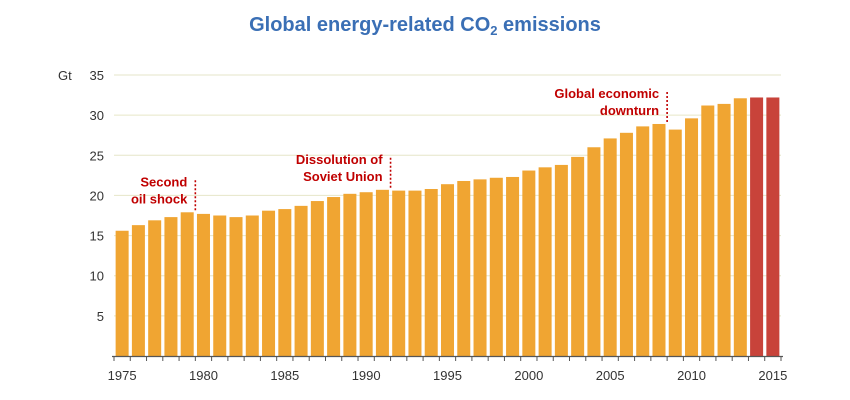 Image resolution: width=850 pixels, height=400 pixels. What do you see at coordinates (350, 274) in the screenshot?
I see `bar-1989` at bounding box center [350, 274].